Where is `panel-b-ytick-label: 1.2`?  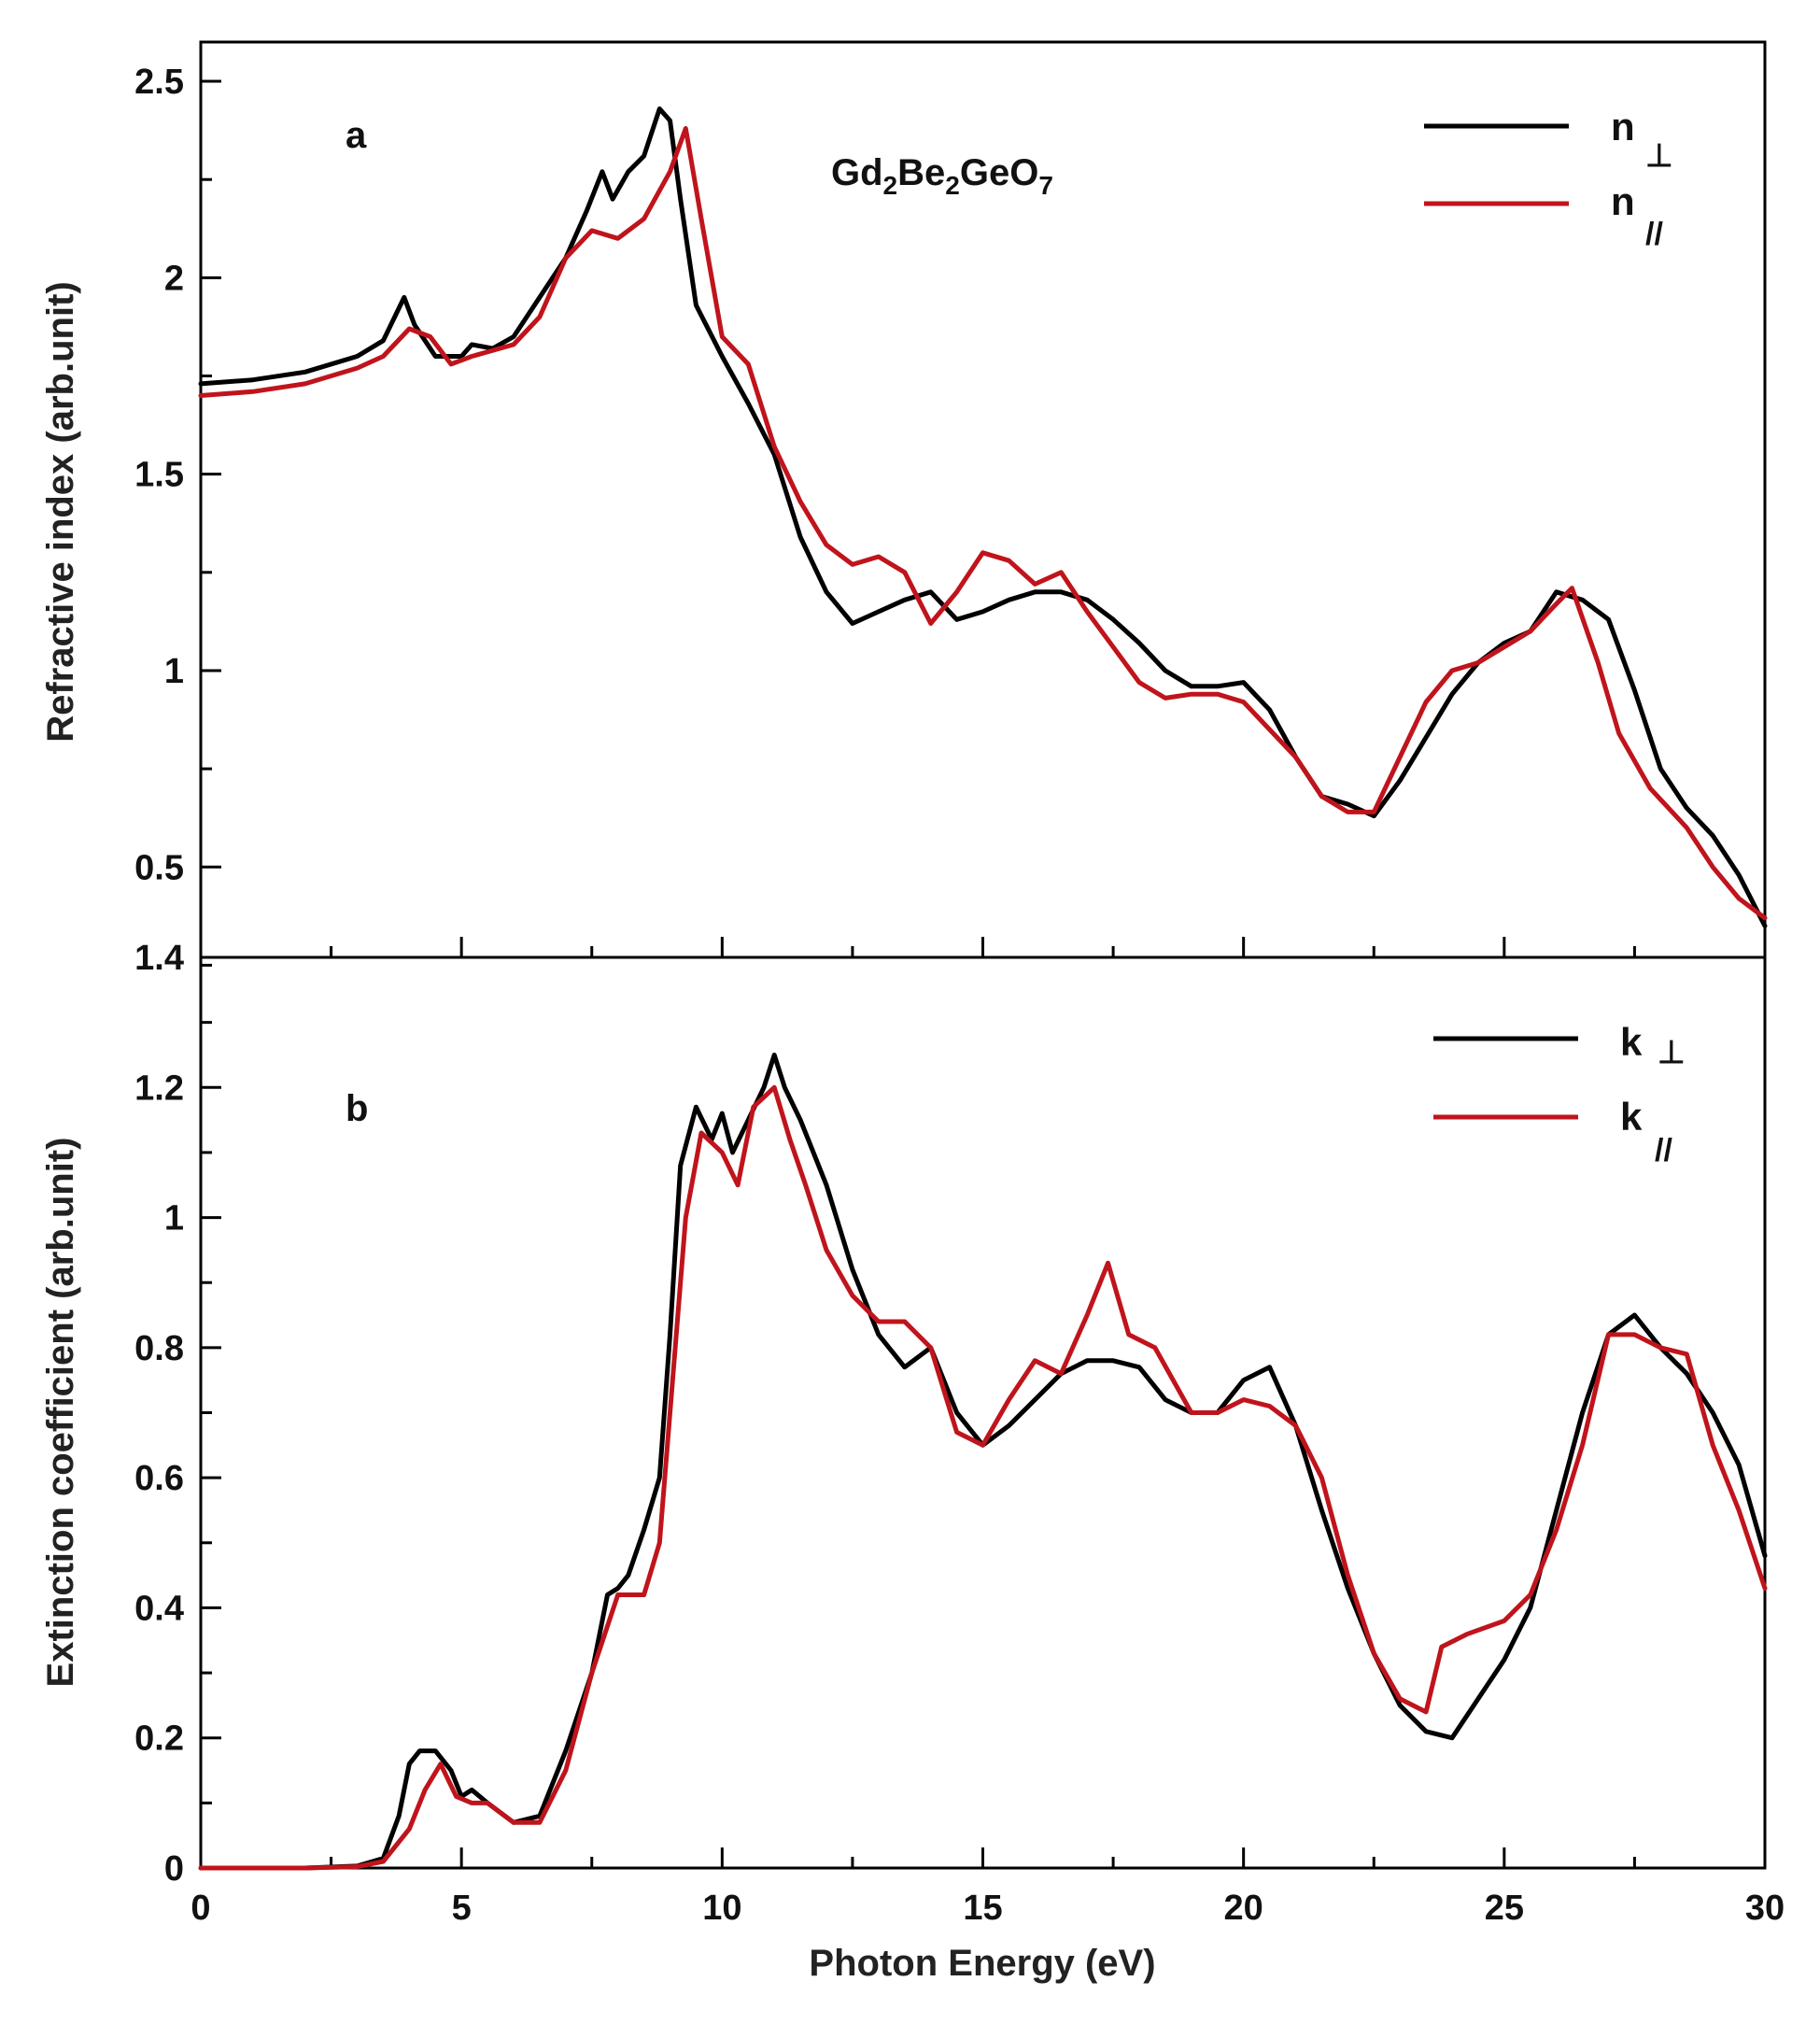 panel-b-ytick-label: 1.2 is located at coordinates (159, 1088).